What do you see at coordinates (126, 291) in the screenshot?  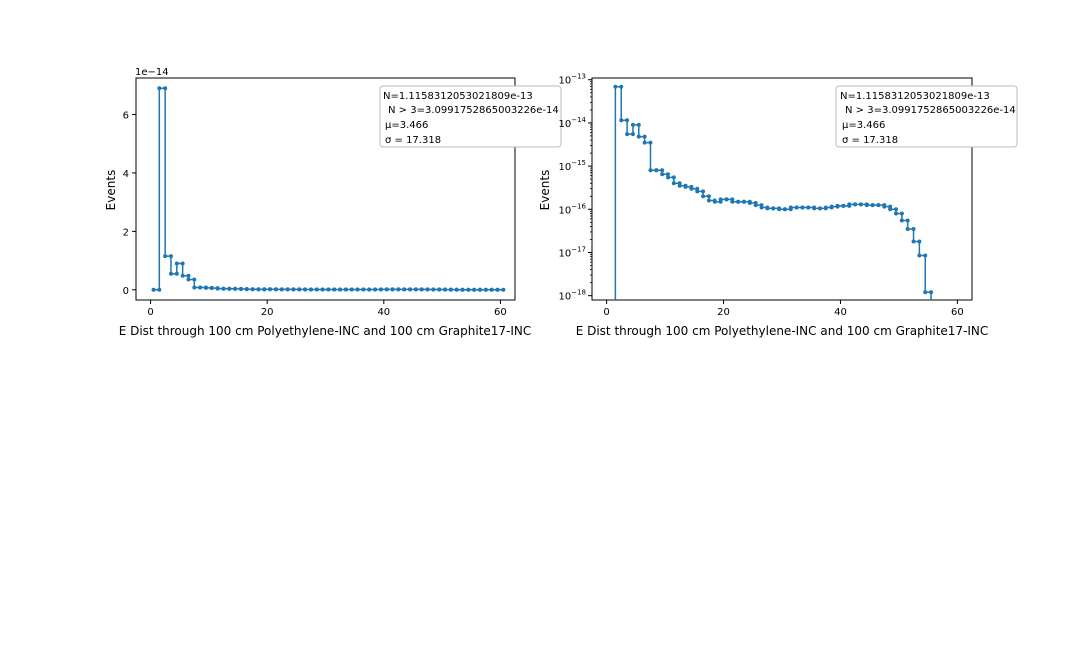 I see `y-tick-label: 0` at bounding box center [126, 291].